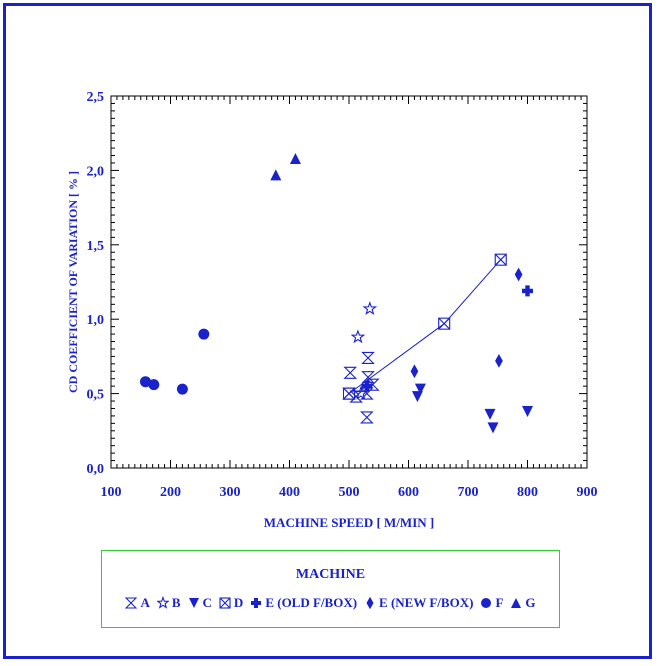  What do you see at coordinates (96, 469) in the screenshot?
I see `y-tick-label: 0,0` at bounding box center [96, 469].